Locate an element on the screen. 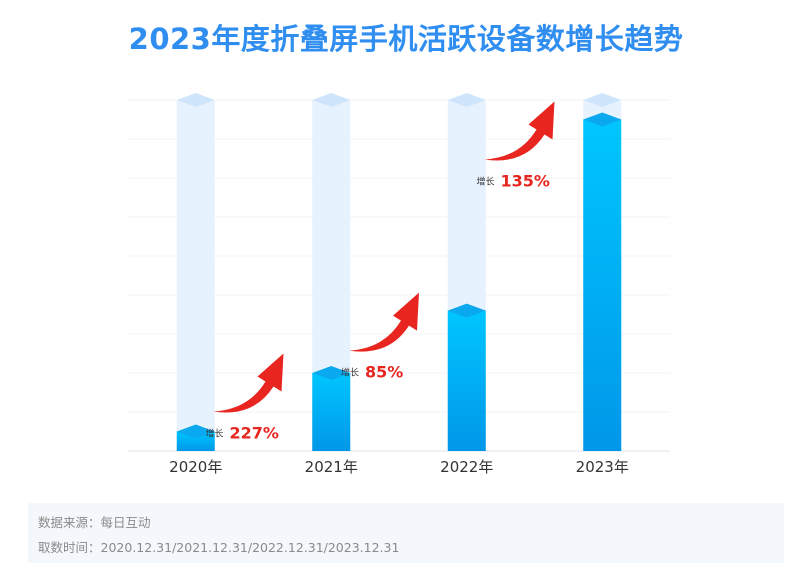  bar-track is located at coordinates (195, 275).